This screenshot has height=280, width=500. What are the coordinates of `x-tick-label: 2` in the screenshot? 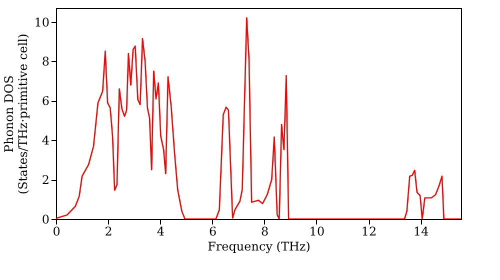 It's located at (108, 231).